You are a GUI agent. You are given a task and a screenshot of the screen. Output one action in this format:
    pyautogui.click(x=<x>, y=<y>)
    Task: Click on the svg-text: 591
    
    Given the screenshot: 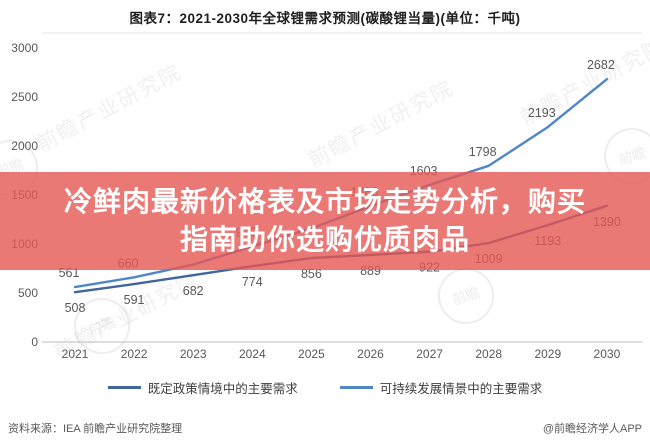 What is the action you would take?
    pyautogui.click(x=134, y=300)
    